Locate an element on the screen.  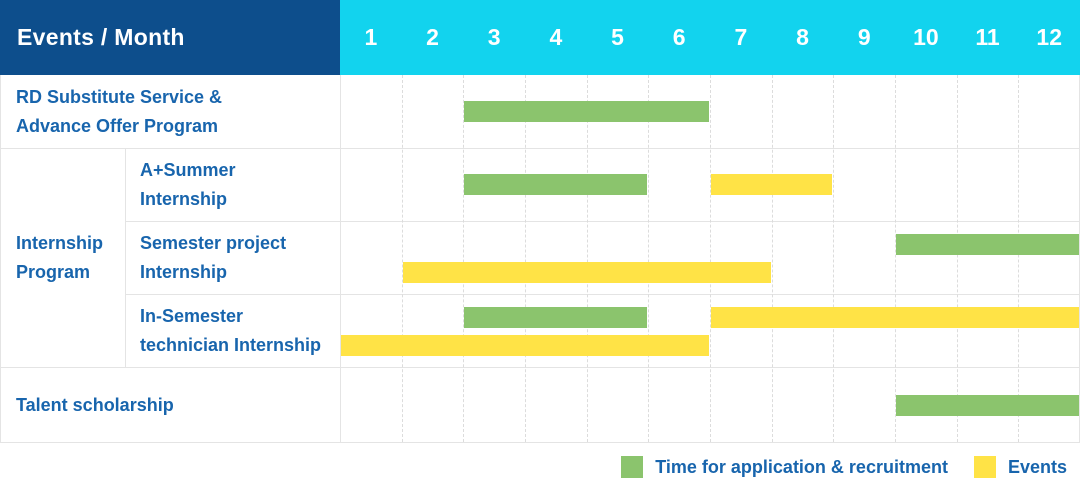
month-header-cell: 7 is located at coordinates (741, 37).